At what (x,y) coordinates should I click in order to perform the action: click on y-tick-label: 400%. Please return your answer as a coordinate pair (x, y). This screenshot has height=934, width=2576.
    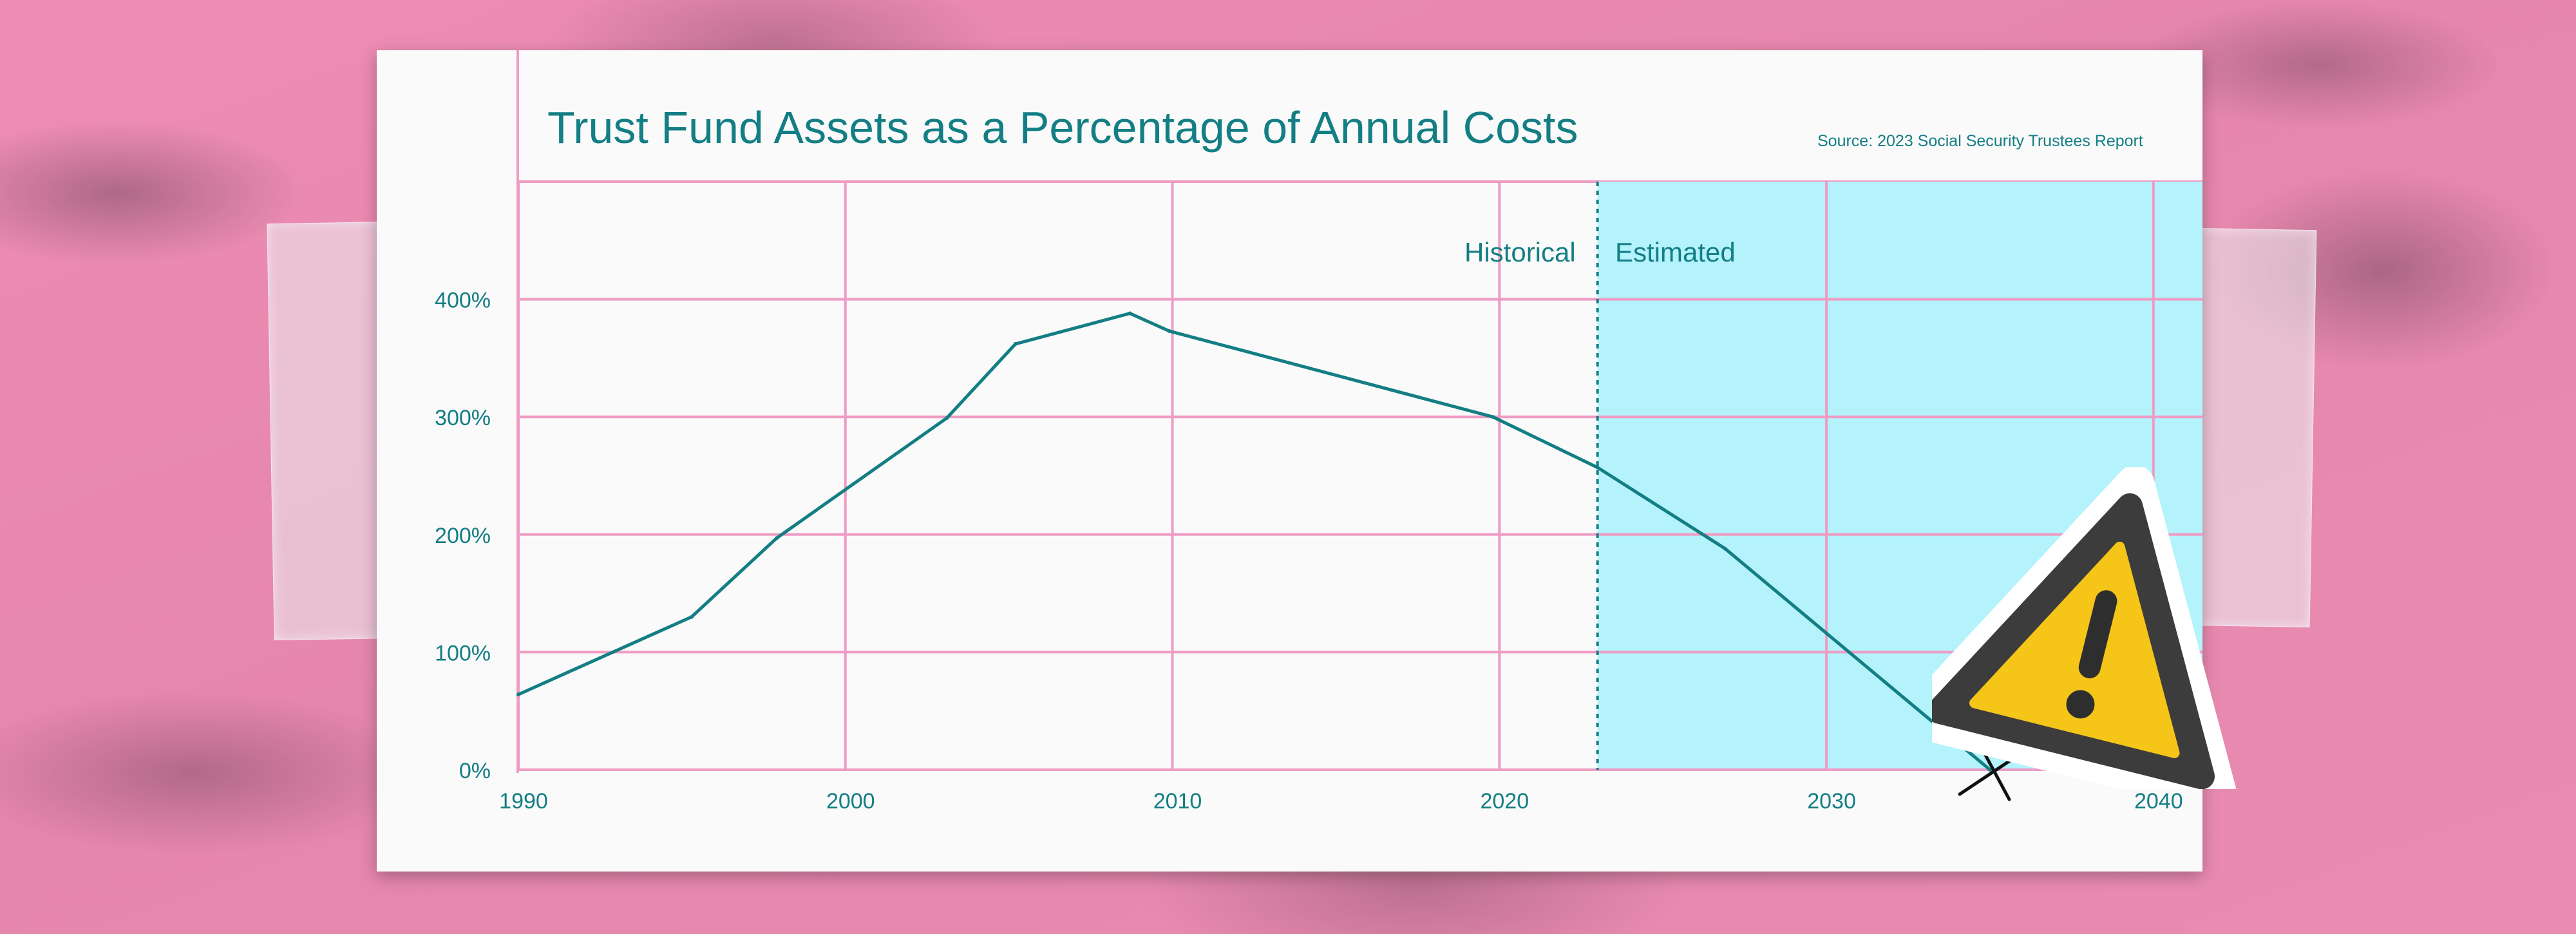
    Looking at the image, I should click on (463, 301).